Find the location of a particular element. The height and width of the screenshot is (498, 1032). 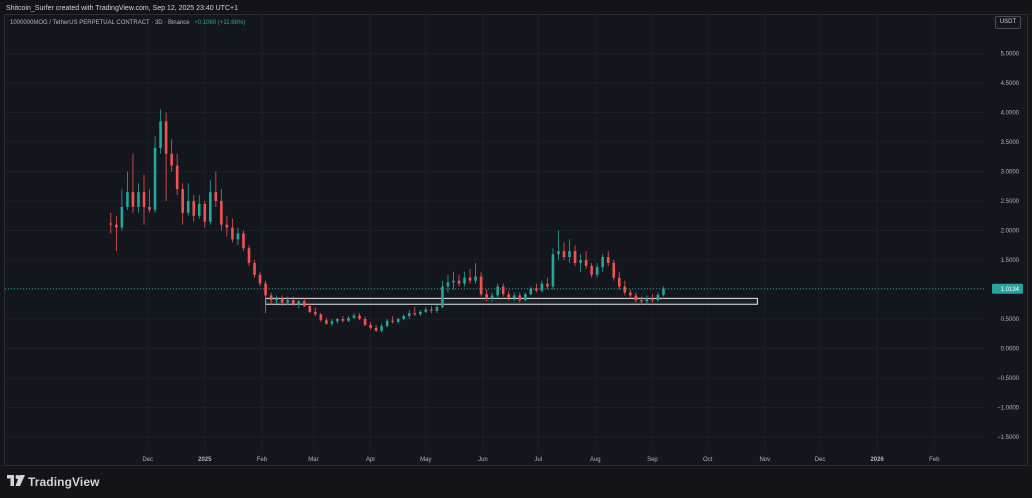

price-tick-label: 5.0000 is located at coordinates (1010, 55).